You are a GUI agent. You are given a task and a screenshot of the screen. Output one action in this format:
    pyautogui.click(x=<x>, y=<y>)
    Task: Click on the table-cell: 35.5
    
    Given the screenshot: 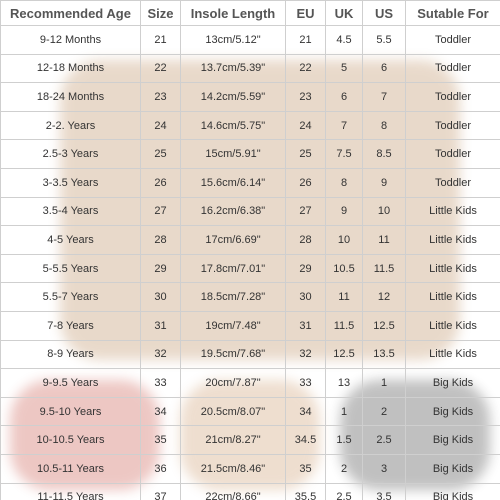 What is the action you would take?
    pyautogui.click(x=305, y=491)
    